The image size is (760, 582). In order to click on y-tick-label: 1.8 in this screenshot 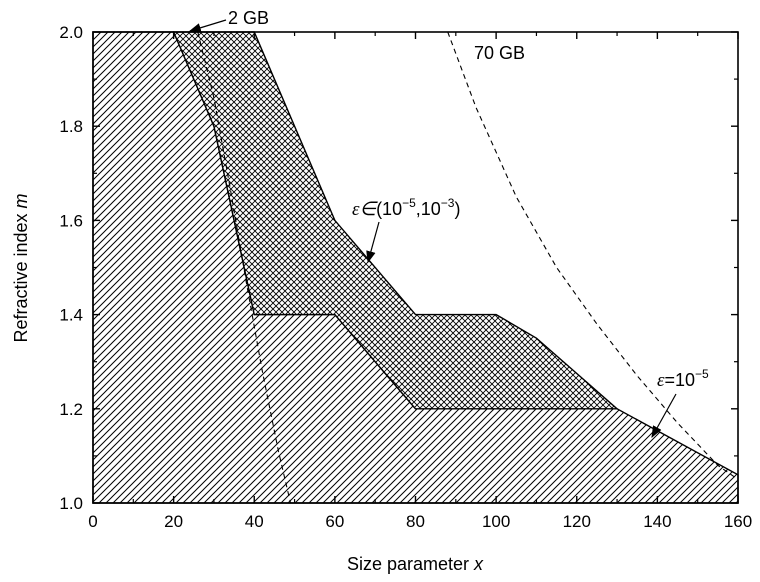, I will do `click(71, 126)`.